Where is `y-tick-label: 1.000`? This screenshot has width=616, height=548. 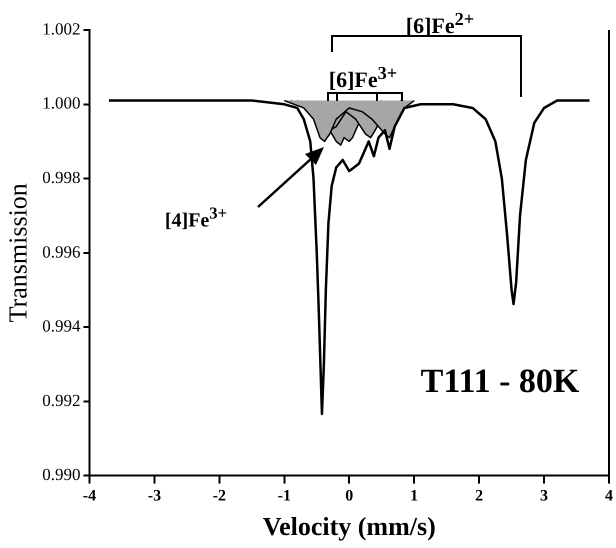
y-tick-label: 1.000 is located at coordinates (61, 103).